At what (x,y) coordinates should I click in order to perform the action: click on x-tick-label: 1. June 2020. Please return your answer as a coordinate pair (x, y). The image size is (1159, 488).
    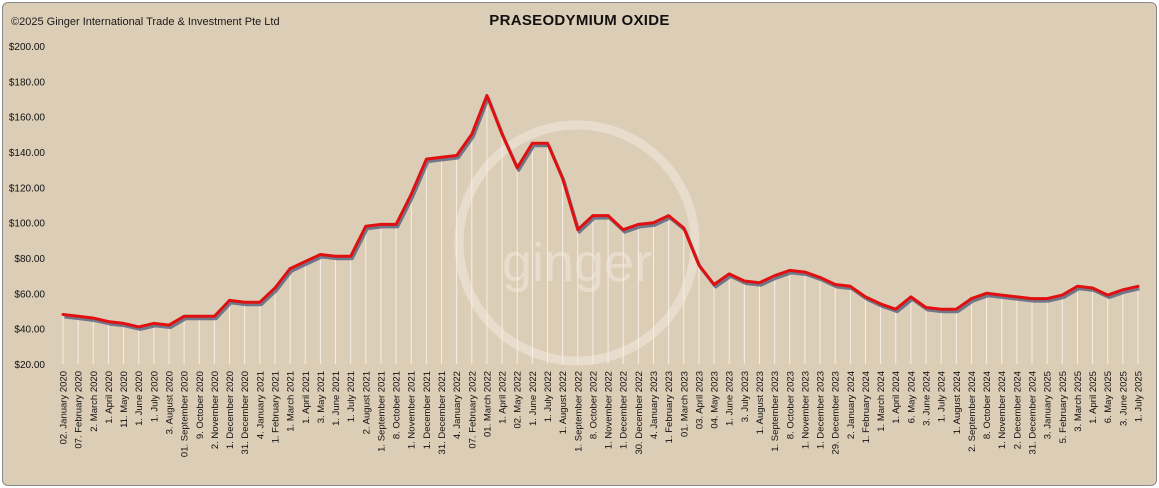
    Looking at the image, I should click on (139, 398).